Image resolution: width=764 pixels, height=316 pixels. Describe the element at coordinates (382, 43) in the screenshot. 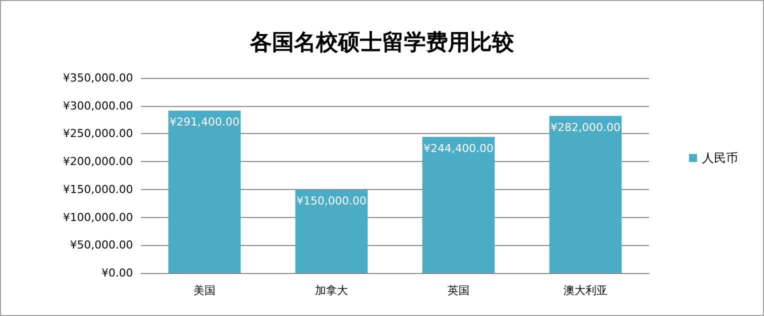

I see `chart-title: 各国名校硕士留学费用比较` at that location.